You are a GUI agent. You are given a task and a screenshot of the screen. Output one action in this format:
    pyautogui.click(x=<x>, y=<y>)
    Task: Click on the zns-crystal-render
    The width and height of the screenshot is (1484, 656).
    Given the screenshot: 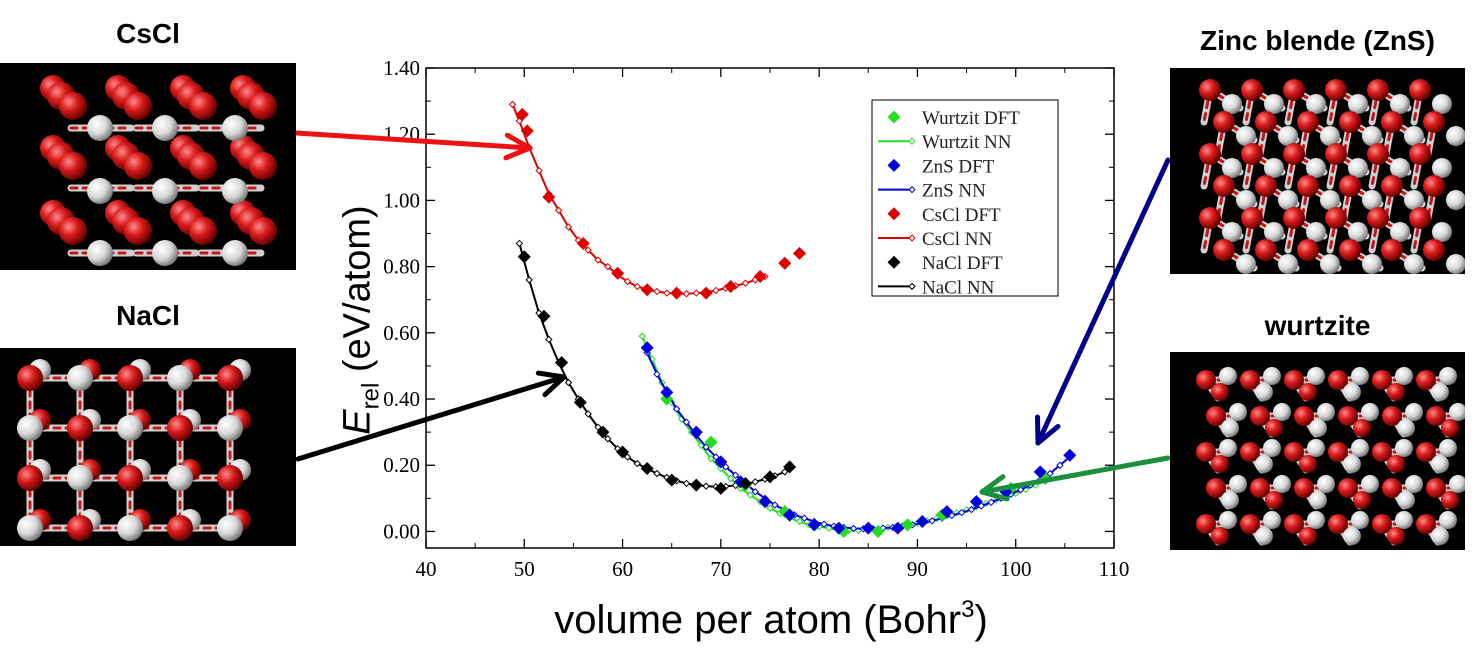 What is the action you would take?
    pyautogui.click(x=1332, y=176)
    